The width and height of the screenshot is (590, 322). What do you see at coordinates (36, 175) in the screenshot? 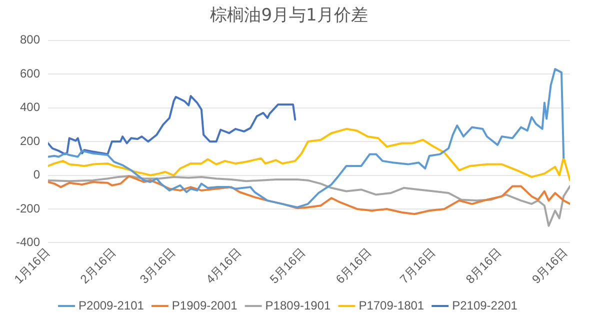
I see `y-tick-label: 0` at bounding box center [36, 175].